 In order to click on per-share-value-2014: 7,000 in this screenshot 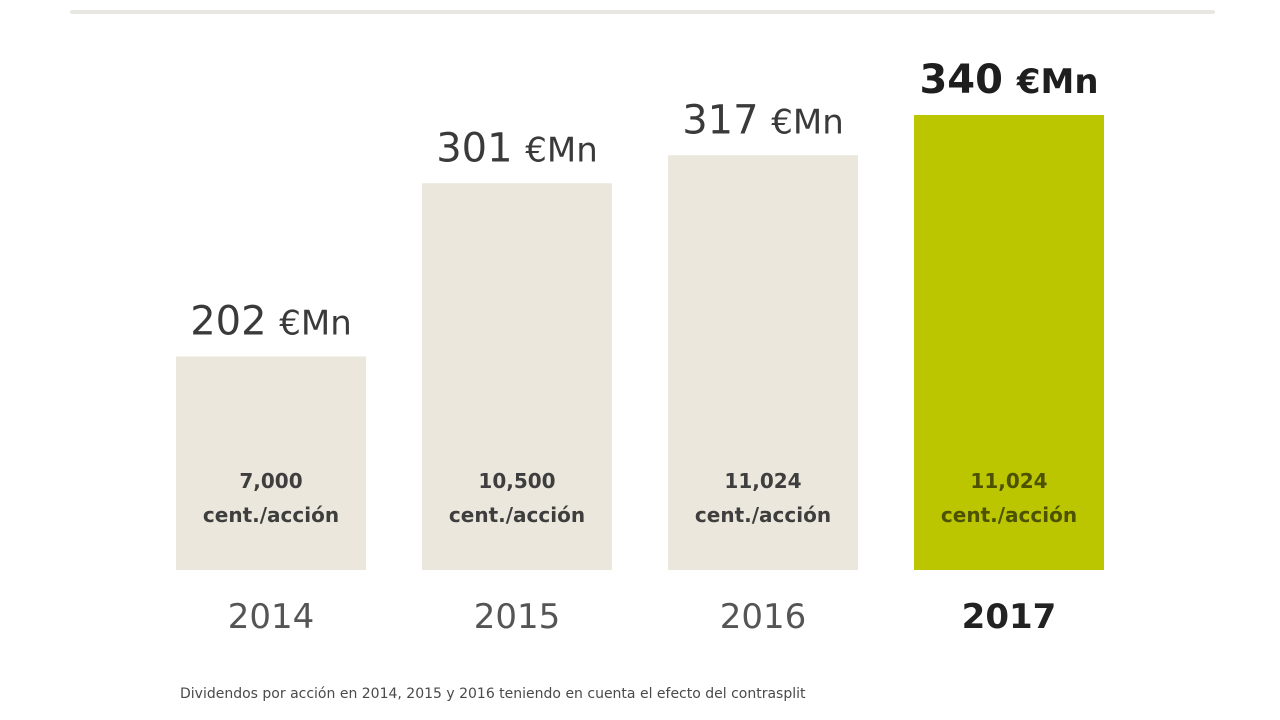, I will do `click(270, 481)`.